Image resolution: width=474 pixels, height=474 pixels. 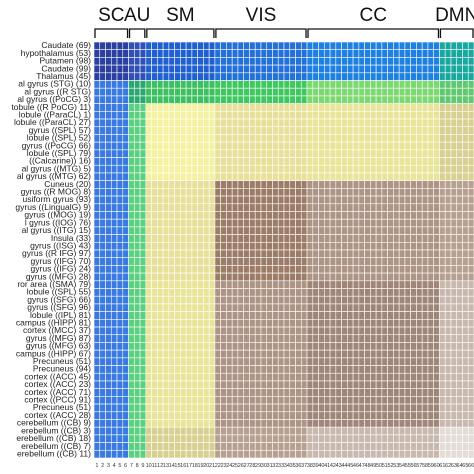 What do you see at coordinates (460, 466) in the screenshot?
I see `column-label: 64` at bounding box center [460, 466].